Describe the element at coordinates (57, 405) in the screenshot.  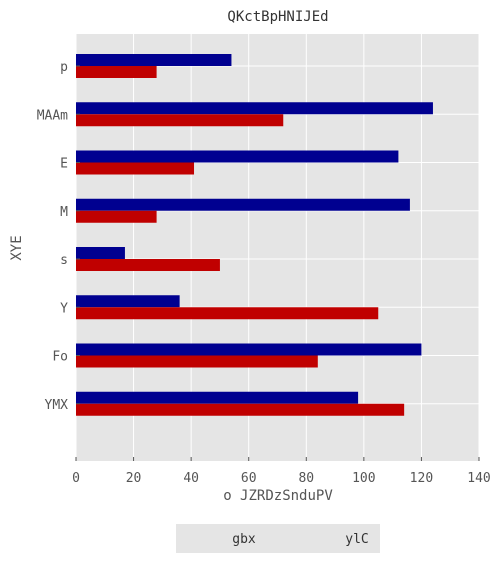
I see `y-tick-label: YMX` at that location.